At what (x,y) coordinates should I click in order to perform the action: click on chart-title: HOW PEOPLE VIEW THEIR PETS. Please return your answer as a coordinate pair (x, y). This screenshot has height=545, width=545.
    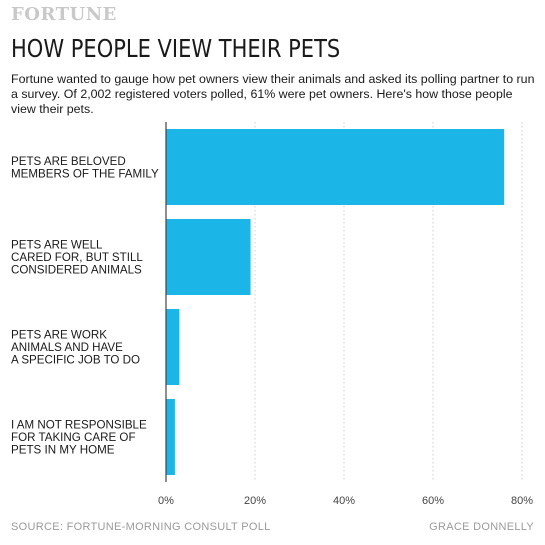
    Looking at the image, I should click on (176, 48).